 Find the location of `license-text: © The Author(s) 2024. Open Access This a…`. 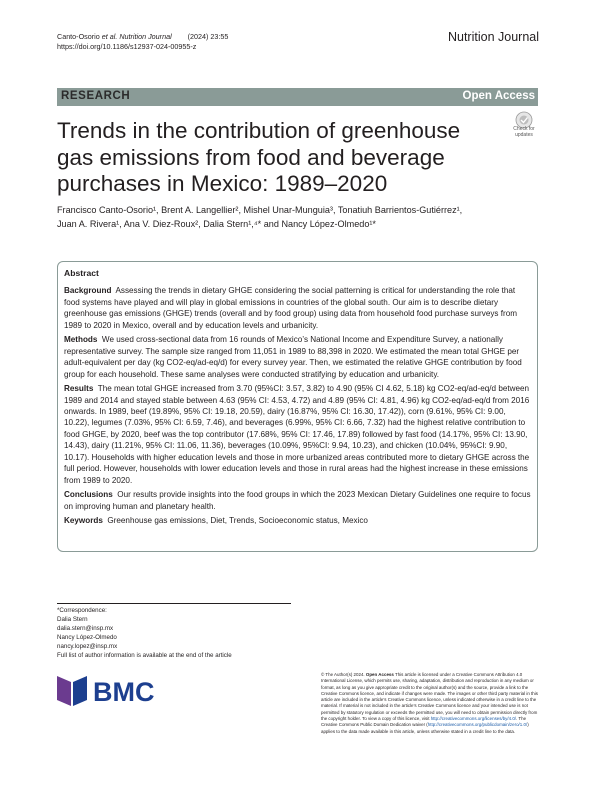

license-text: © The Author(s) 2024. Open Access This a… is located at coordinates (429, 703).